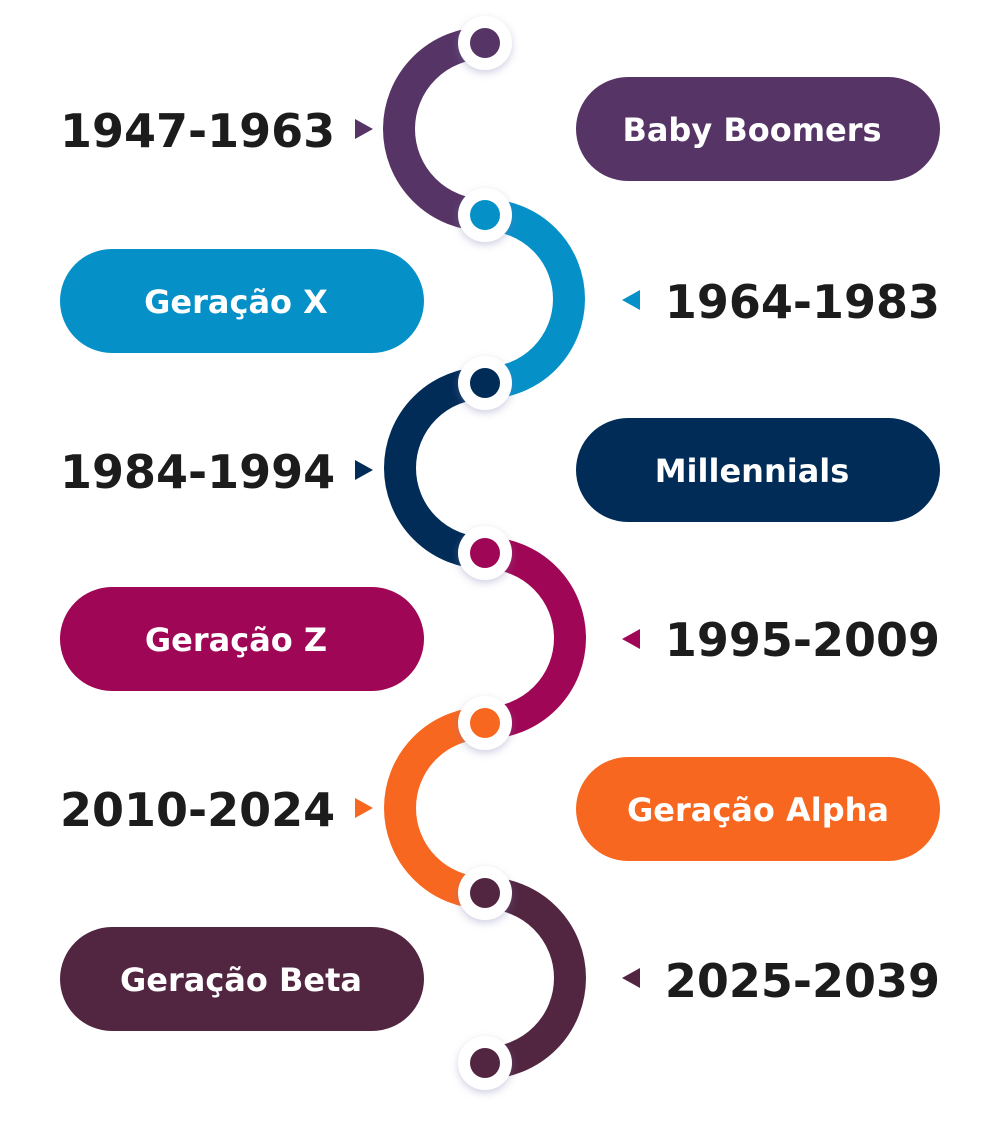 The height and width of the screenshot is (1141, 1000). Describe the element at coordinates (802, 302) in the screenshot. I see `year-range-label: 1964-1983` at that location.